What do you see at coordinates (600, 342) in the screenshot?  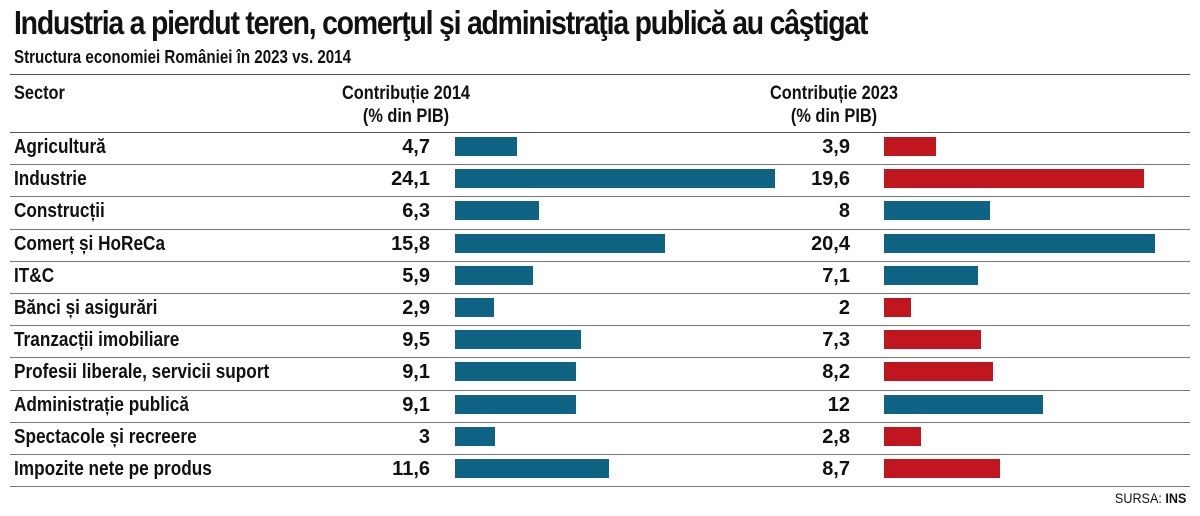 I see `table-row: Tranzacții imobiliare 9,5 7,3` at bounding box center [600, 342].